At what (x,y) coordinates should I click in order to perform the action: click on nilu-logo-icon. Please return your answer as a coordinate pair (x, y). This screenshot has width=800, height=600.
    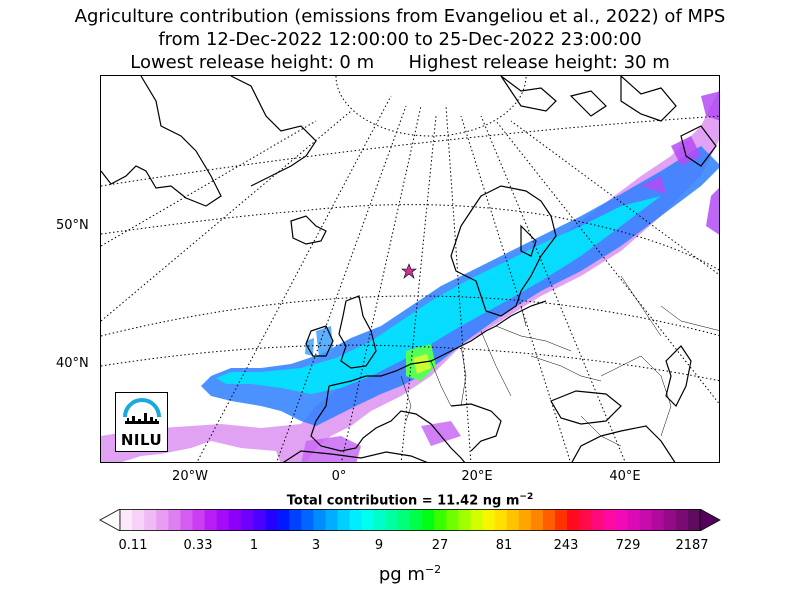
    Looking at the image, I should click on (142, 411).